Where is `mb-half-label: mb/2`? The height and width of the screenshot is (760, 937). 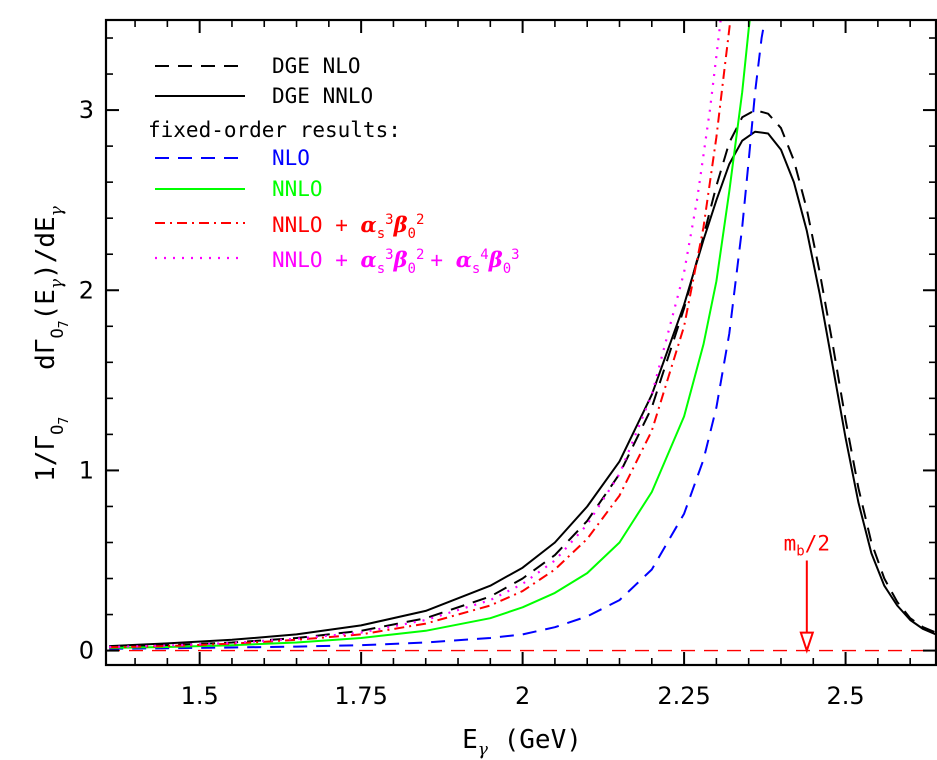 mb-half-label: mb/2 is located at coordinates (807, 546).